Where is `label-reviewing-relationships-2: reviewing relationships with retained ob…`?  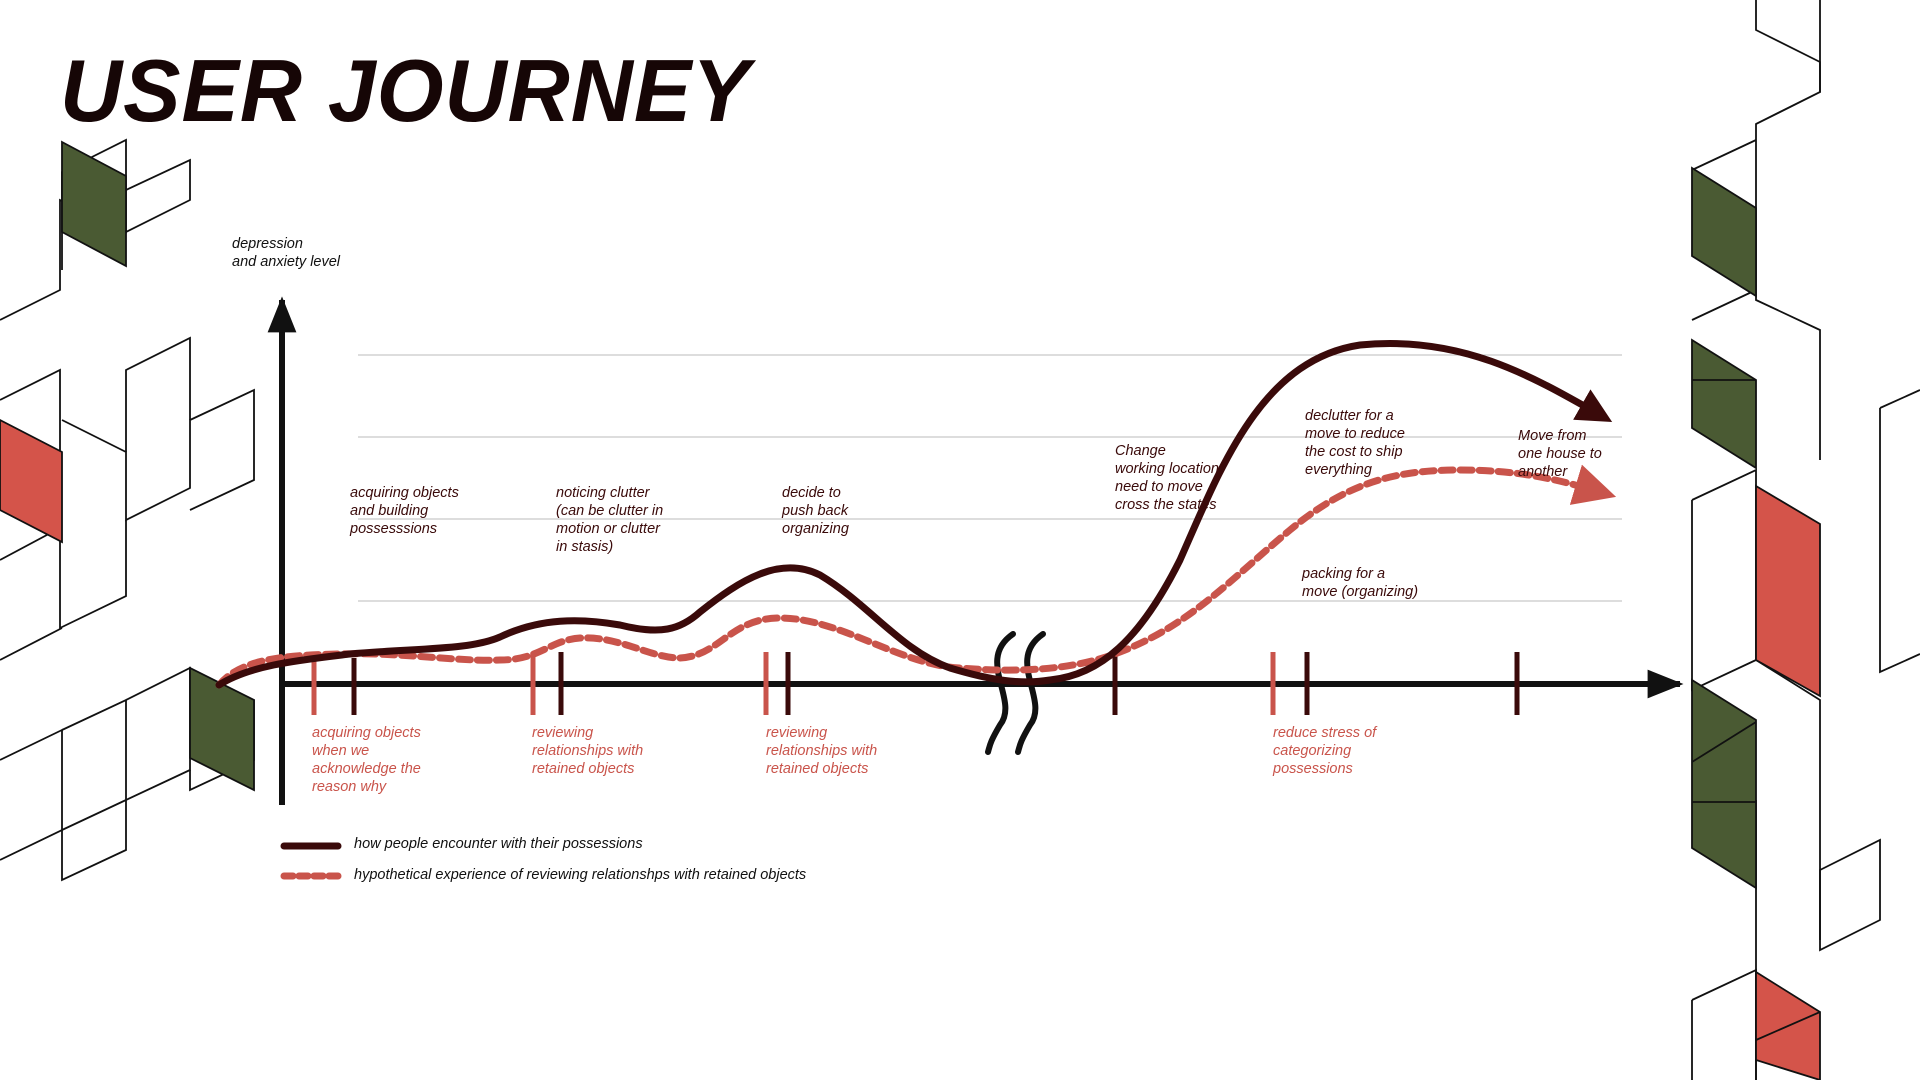 label-reviewing-relationships-2: reviewing relationships with retained ob… is located at coordinates (823, 751).